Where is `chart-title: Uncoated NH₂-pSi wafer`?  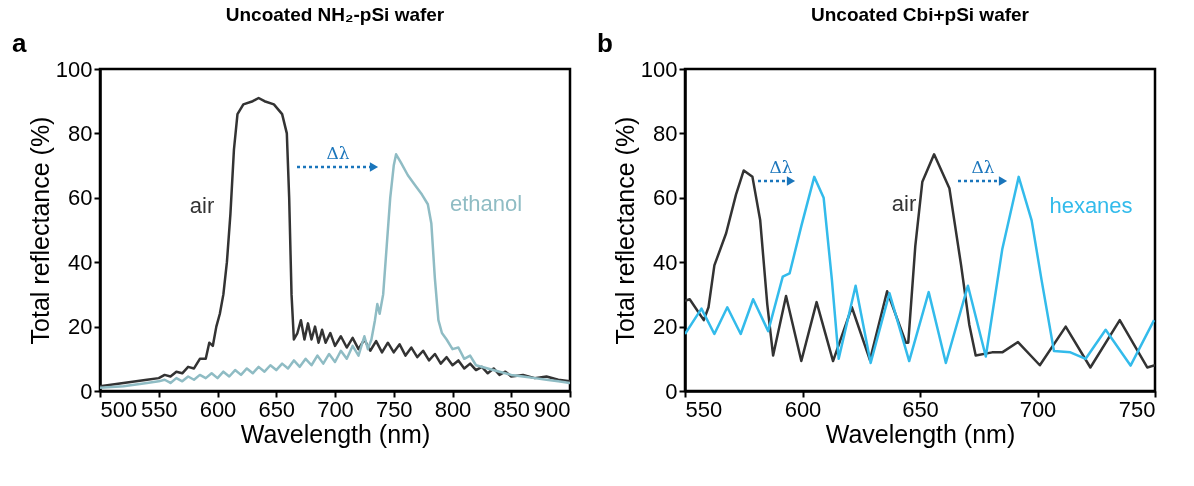 chart-title: Uncoated NH₂-pSi wafer is located at coordinates (335, 14).